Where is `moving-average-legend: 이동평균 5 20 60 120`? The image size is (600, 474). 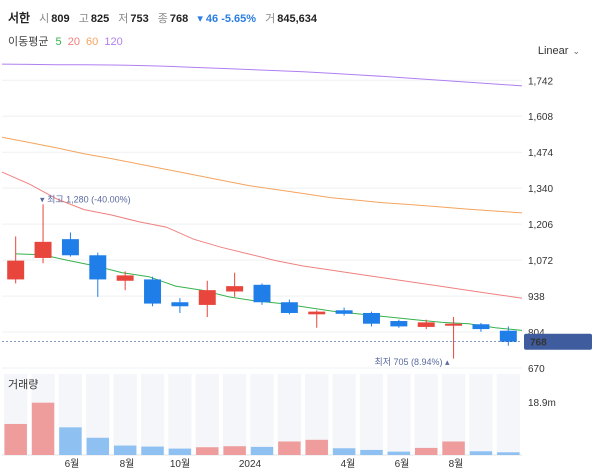
moving-average-legend: 이동평균 5 20 60 120 is located at coordinates (67, 41).